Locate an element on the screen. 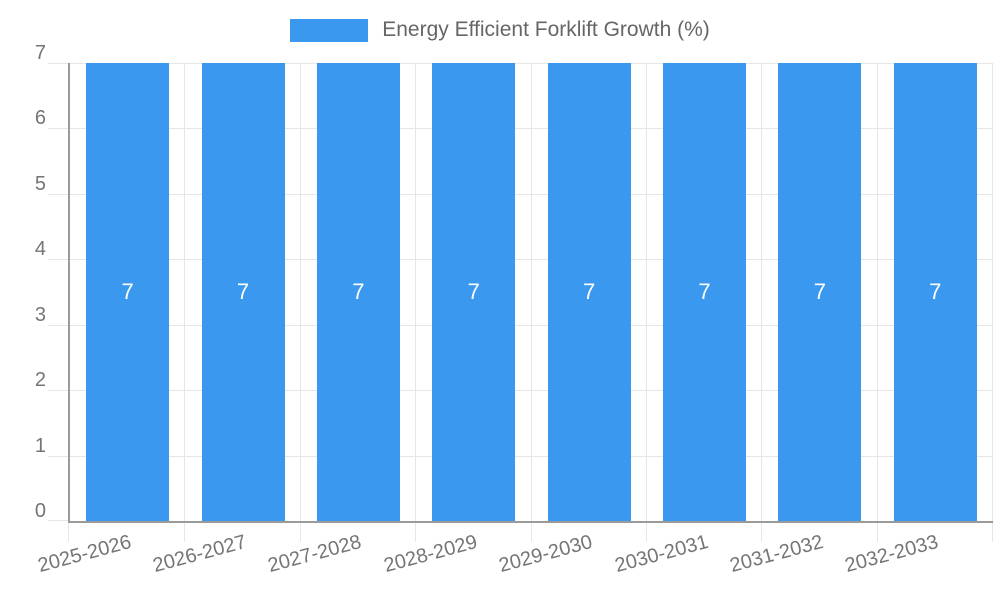  y-axis-tick-label: 3 is located at coordinates (40, 314).